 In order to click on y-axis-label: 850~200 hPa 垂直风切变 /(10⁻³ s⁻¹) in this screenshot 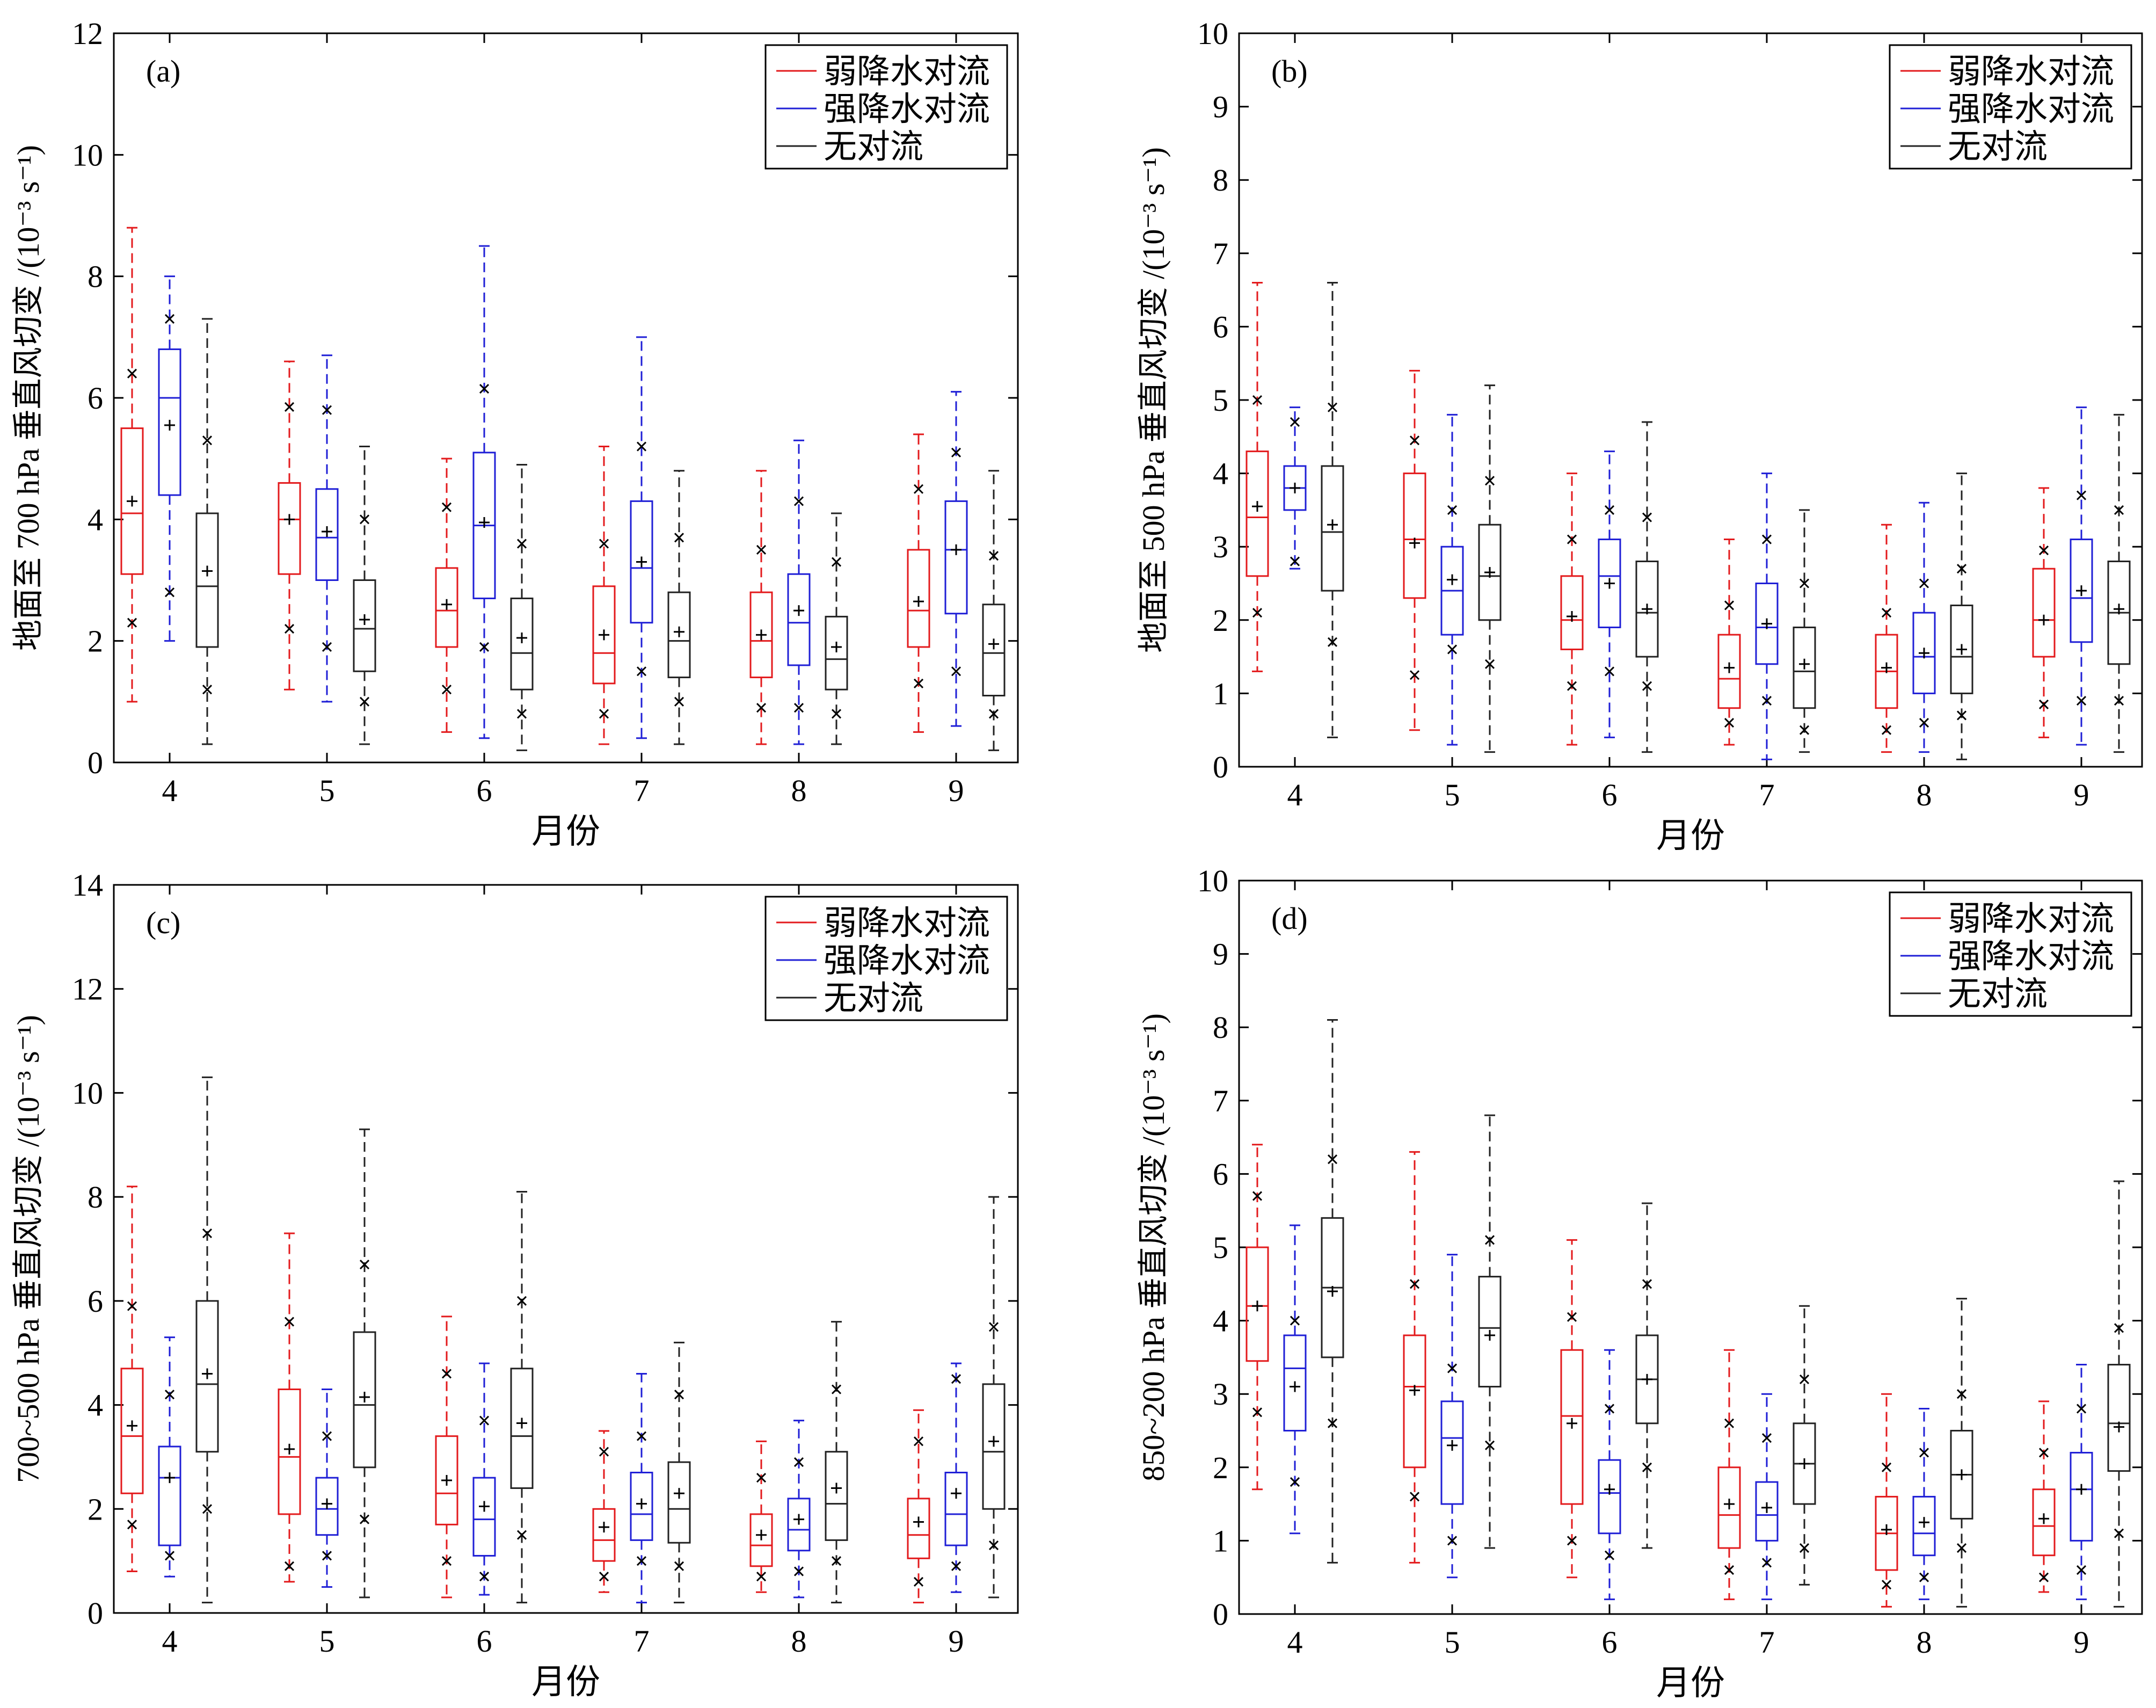, I will do `click(1153, 1247)`.